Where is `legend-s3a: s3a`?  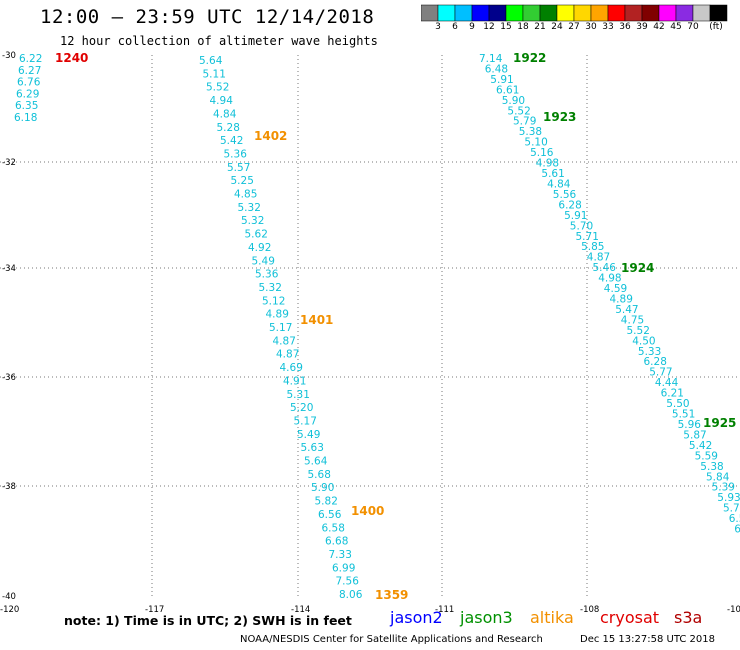
legend-s3a: s3a is located at coordinates (688, 617).